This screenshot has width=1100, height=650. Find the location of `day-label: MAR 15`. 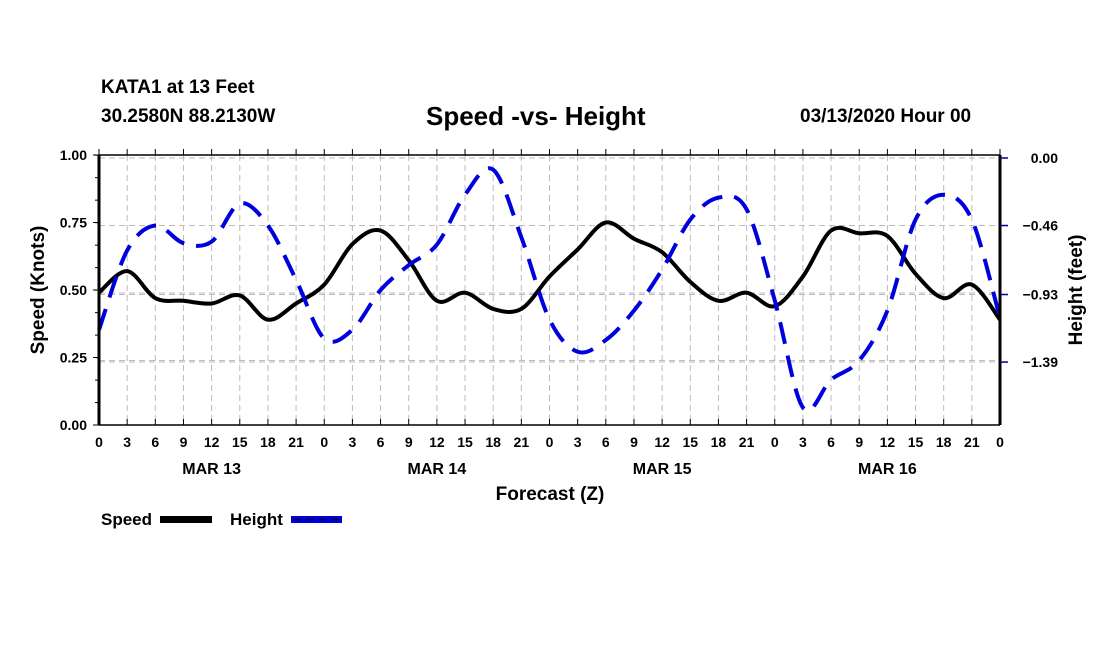

day-label: MAR 15 is located at coordinates (662, 469).